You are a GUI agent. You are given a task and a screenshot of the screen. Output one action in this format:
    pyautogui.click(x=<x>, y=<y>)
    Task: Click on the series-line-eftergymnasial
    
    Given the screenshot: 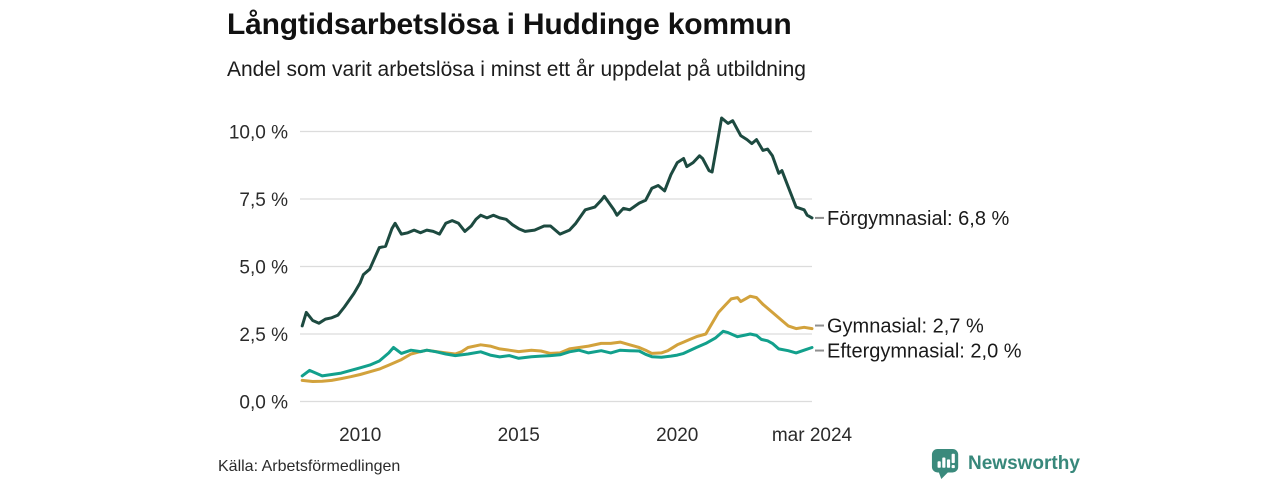 What is the action you would take?
    pyautogui.click(x=557, y=353)
    